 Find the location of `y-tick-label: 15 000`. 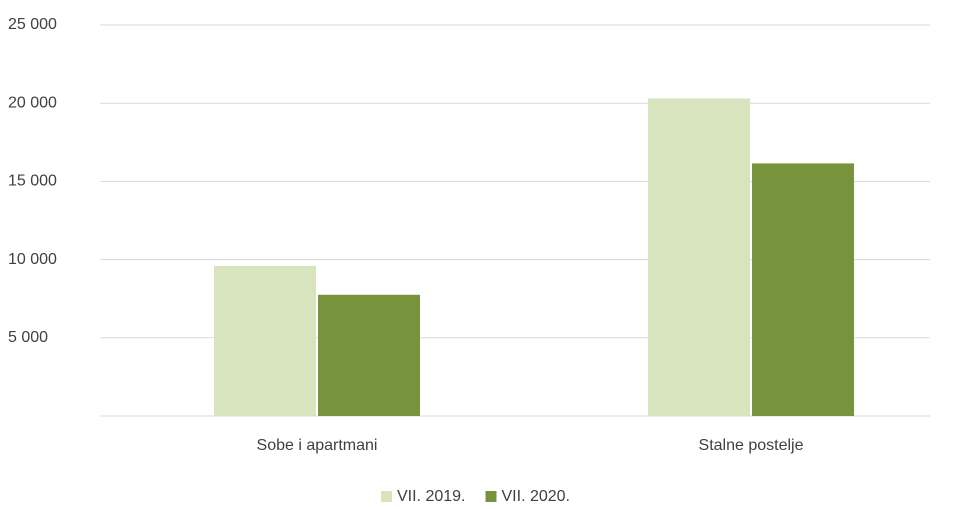

y-tick-label: 15 000 is located at coordinates (32, 181).